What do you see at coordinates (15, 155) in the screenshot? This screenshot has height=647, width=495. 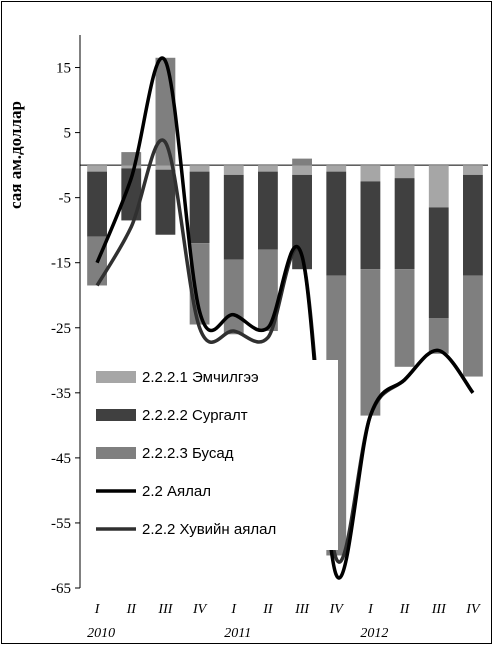 I see `y-axis-label: сая ам.доллар` at bounding box center [15, 155].